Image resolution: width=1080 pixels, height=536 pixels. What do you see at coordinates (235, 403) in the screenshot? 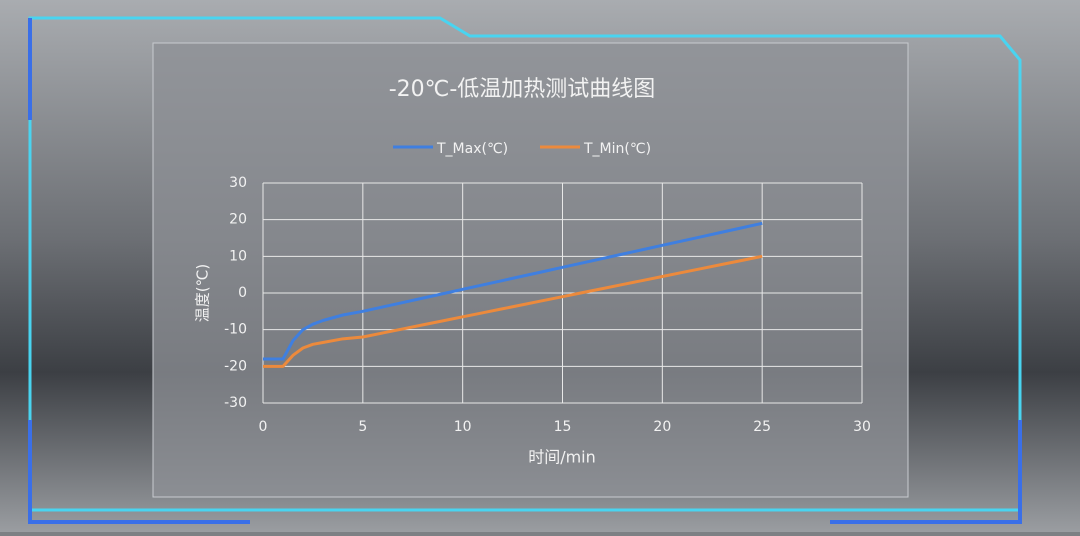
I see `y-tick-label: -30` at bounding box center [235, 403].